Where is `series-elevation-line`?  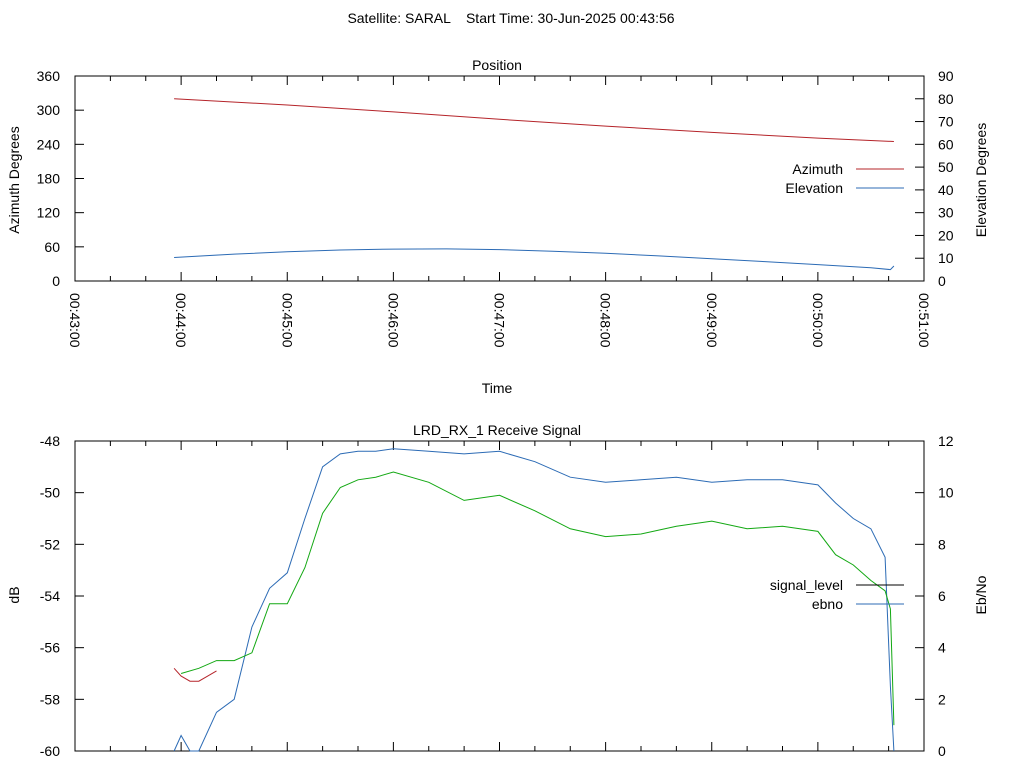
series-elevation-line is located at coordinates (534, 259).